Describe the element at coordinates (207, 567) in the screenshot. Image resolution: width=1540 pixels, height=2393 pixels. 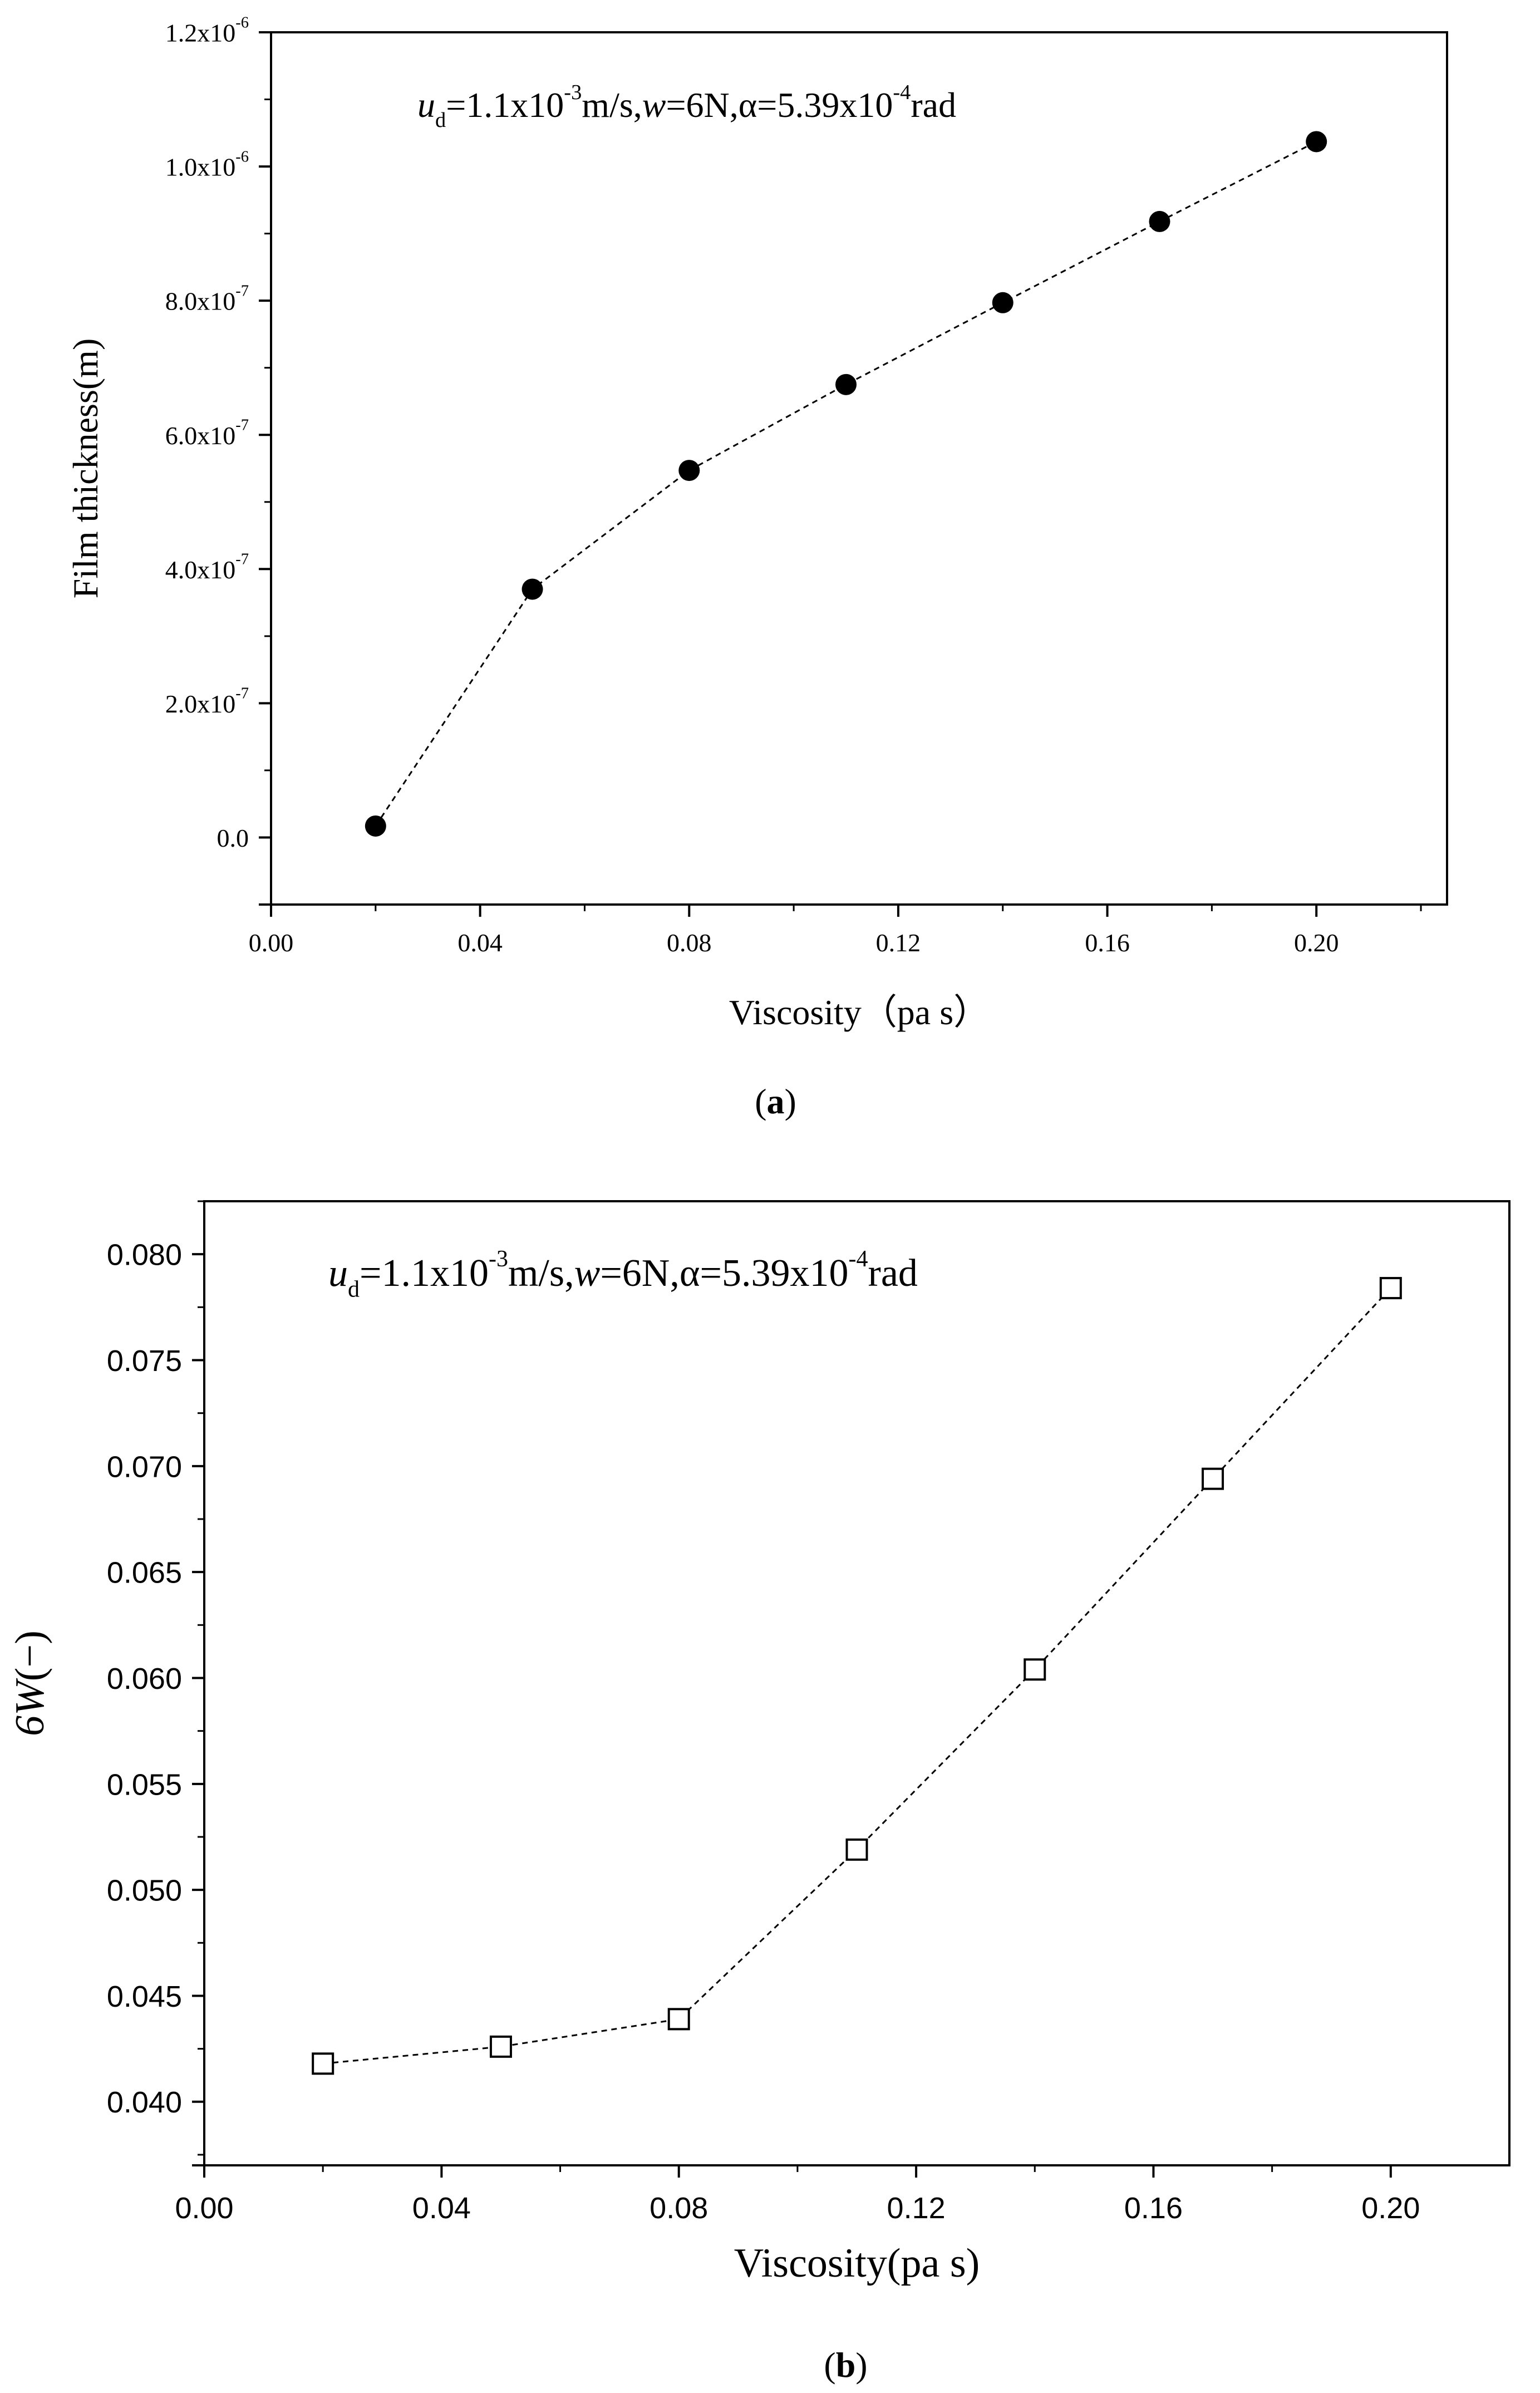
I see `y-tick-label: 4.0x10⁻⁷` at that location.